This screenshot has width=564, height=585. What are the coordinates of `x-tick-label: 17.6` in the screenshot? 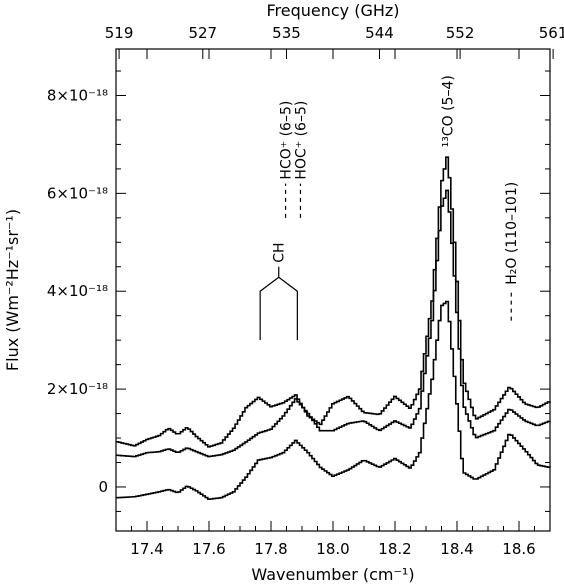 It's located at (208, 549).